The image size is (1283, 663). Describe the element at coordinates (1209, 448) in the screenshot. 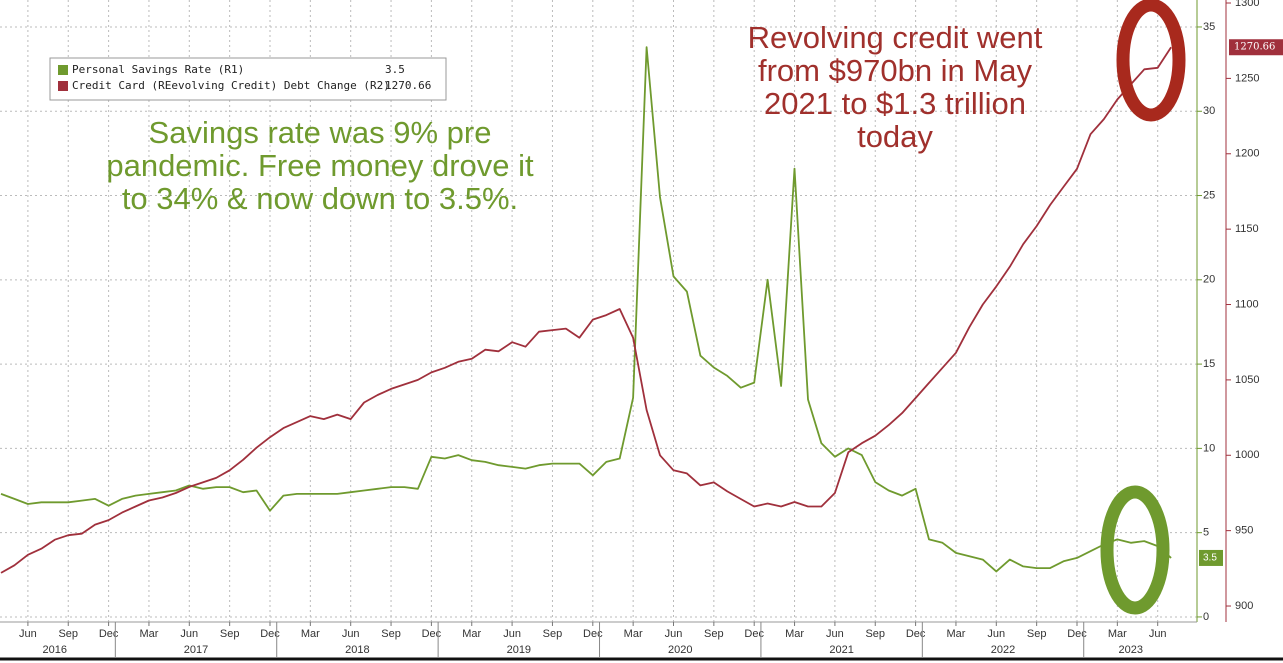

I see `y-tick-label: 10` at that location.